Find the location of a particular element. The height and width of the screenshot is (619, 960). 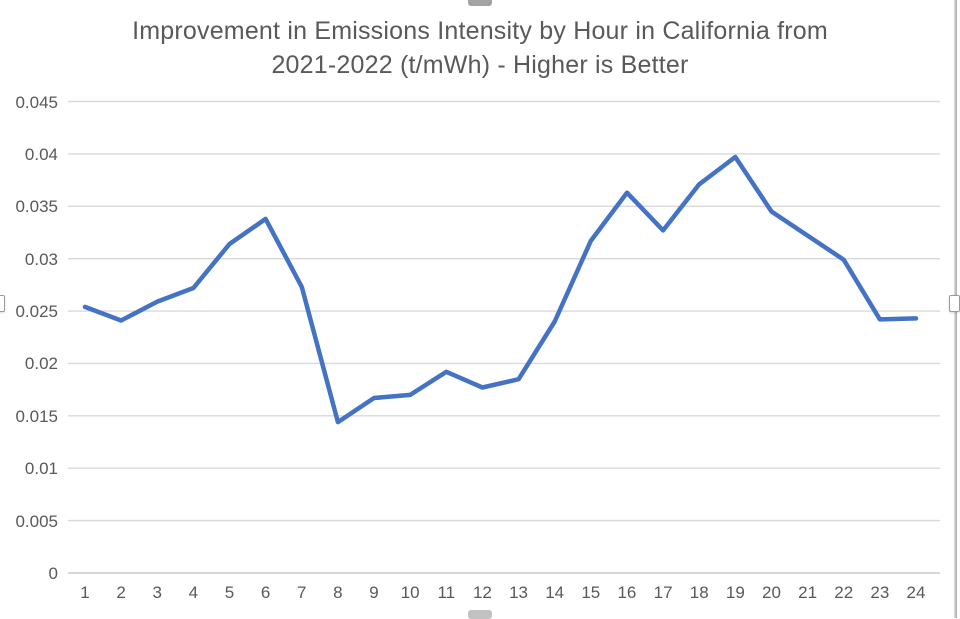

selection-handle-right is located at coordinates (954, 303).